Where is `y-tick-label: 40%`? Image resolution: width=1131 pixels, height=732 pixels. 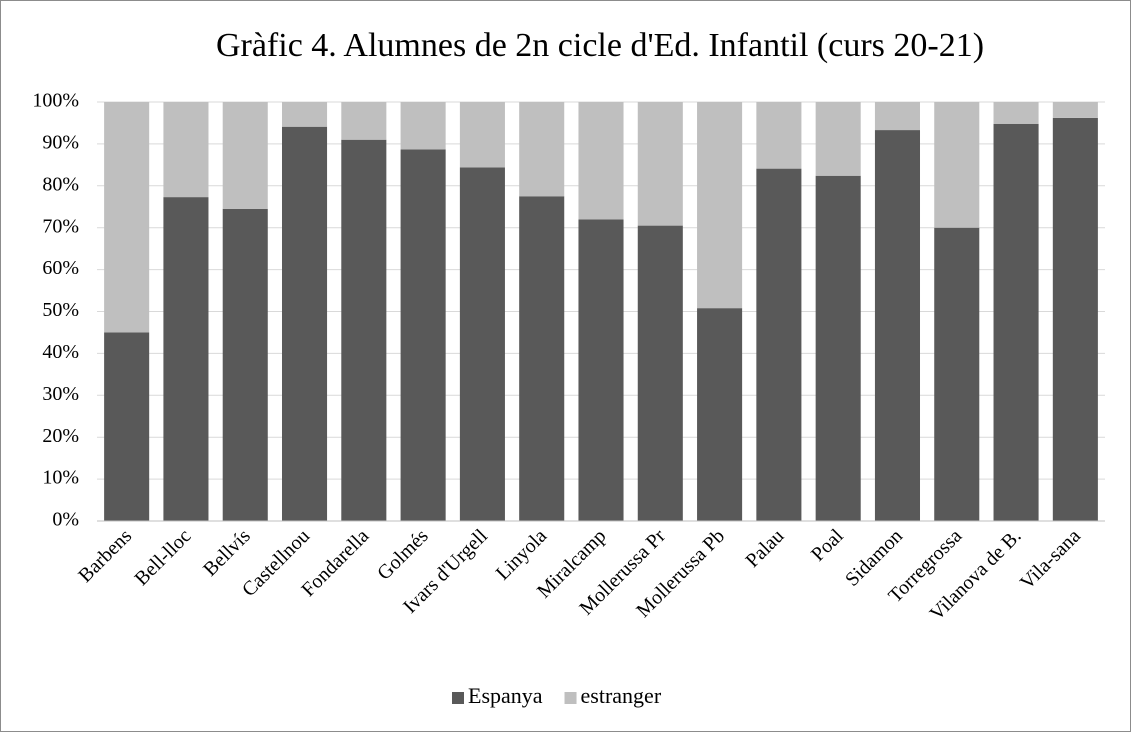
y-tick-label: 40% is located at coordinates (60, 352).